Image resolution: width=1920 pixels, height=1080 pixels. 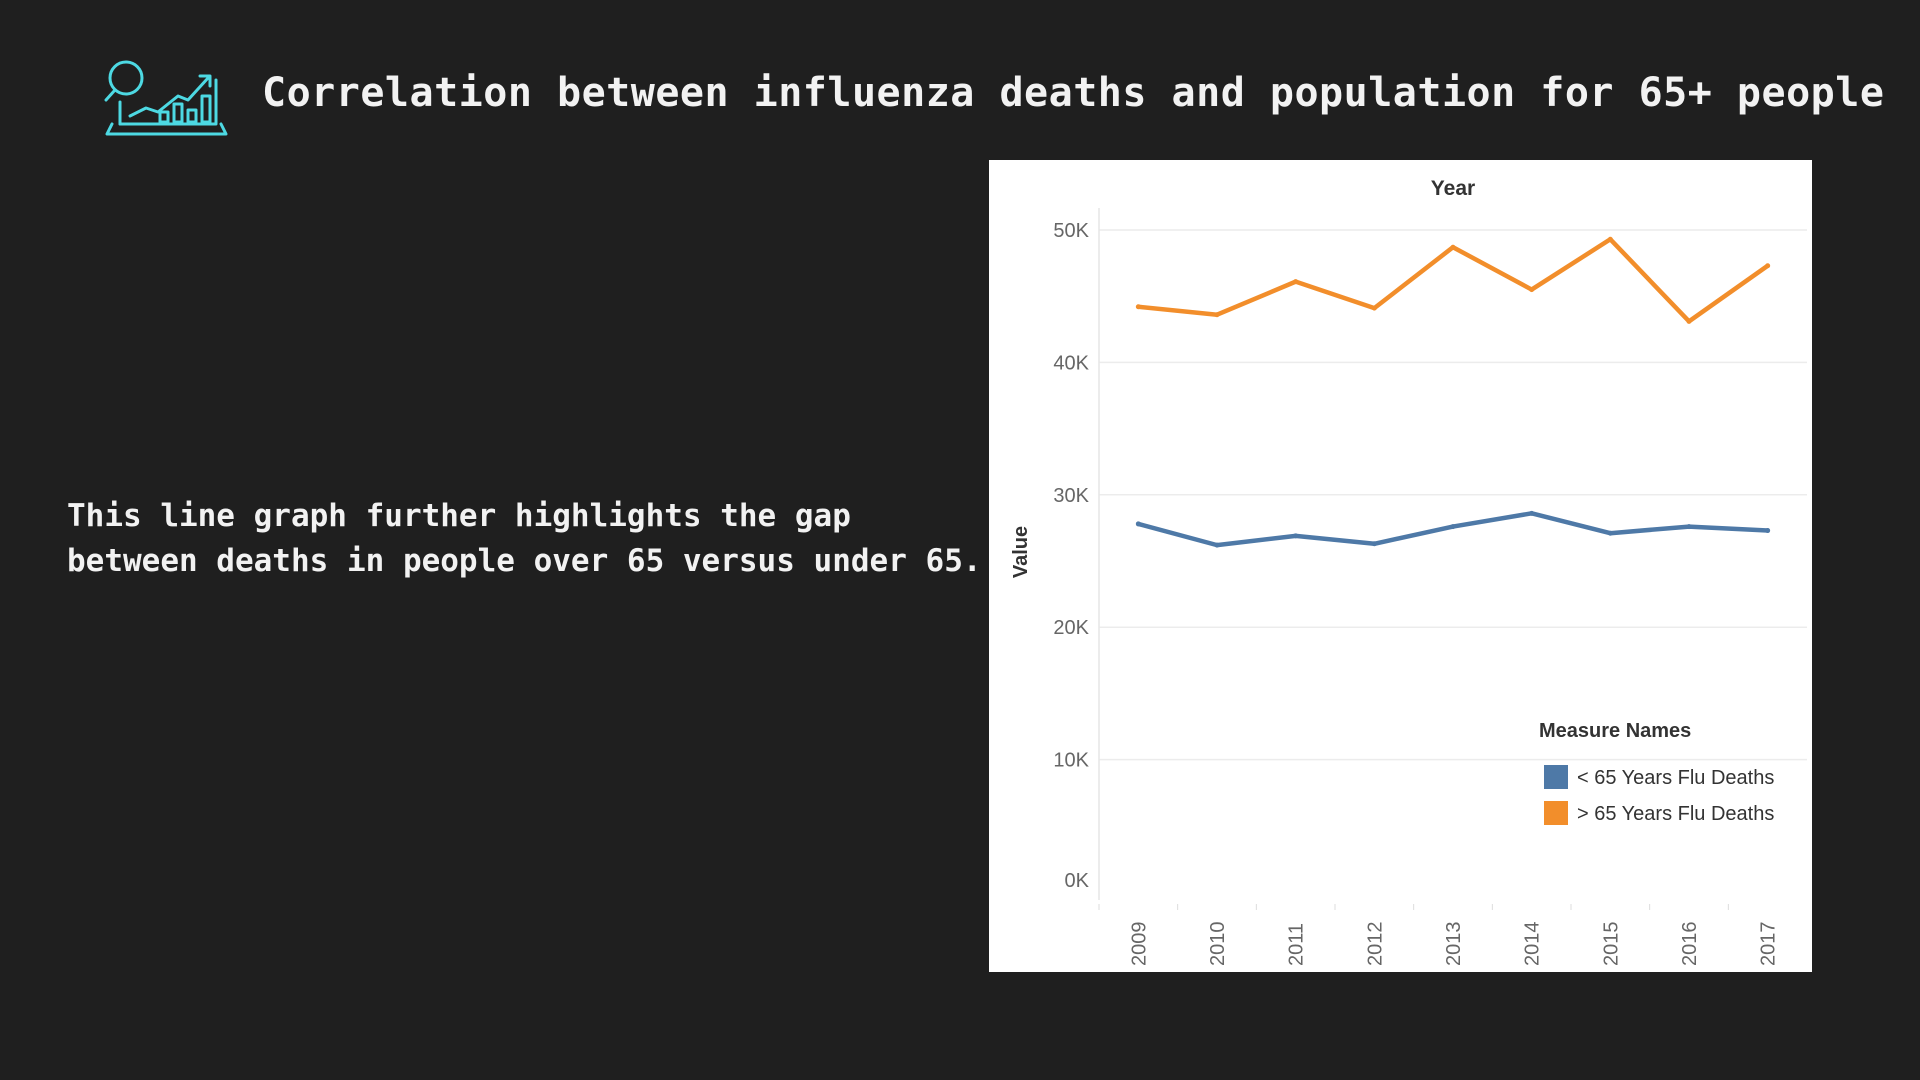 What do you see at coordinates (1297, 944) in the screenshot?
I see `x-tick-label: 2011` at bounding box center [1297, 944].